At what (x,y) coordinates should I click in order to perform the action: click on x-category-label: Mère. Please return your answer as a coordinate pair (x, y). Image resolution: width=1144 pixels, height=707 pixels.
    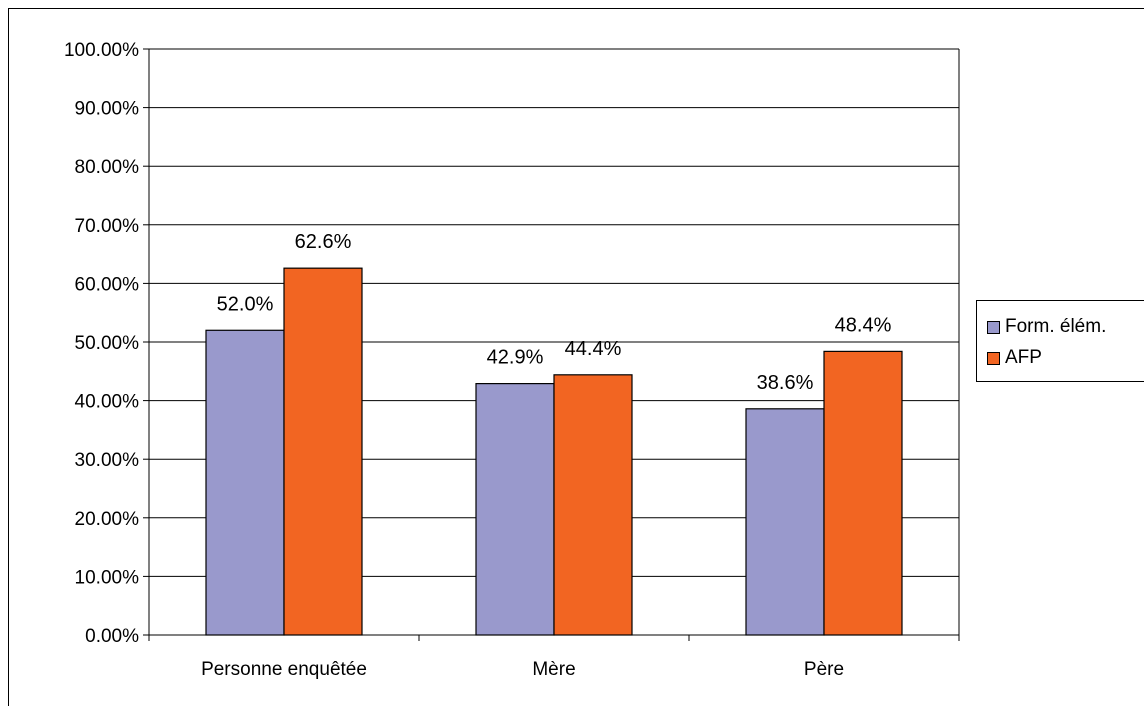
    Looking at the image, I should click on (553, 669).